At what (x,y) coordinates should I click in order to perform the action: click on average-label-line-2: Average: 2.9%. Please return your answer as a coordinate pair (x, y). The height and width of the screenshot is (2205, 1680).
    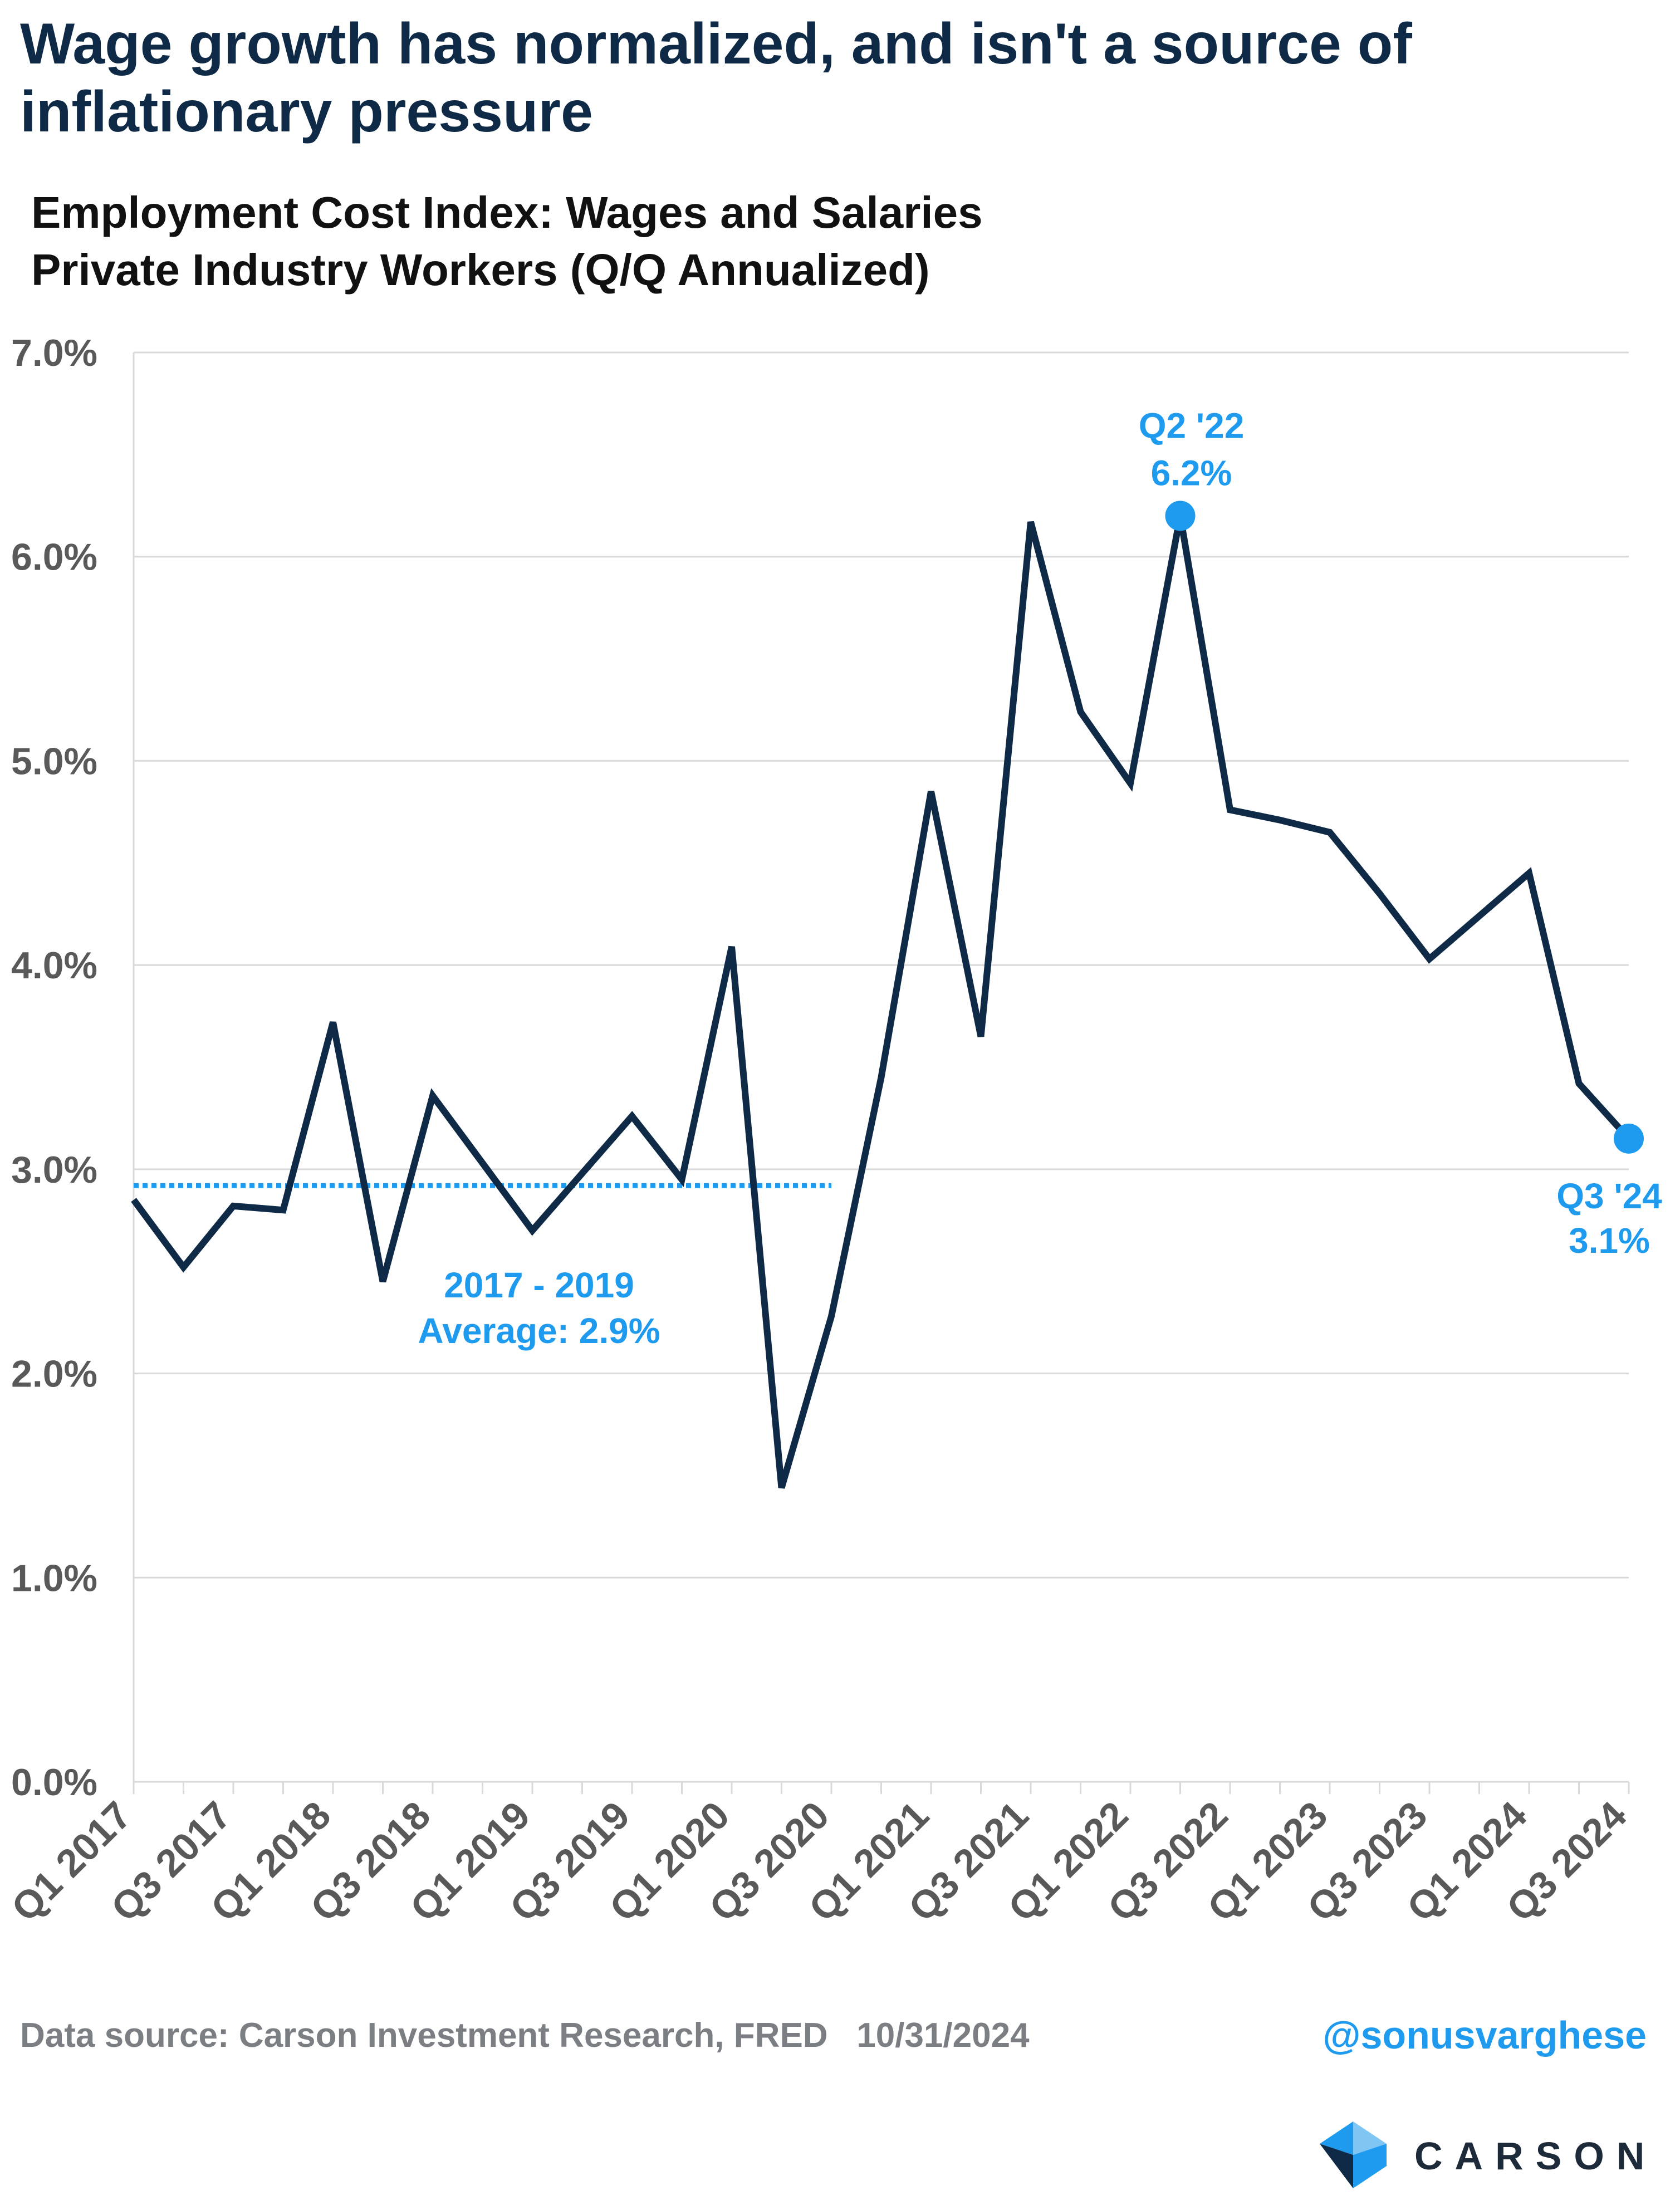
    Looking at the image, I should click on (539, 1331).